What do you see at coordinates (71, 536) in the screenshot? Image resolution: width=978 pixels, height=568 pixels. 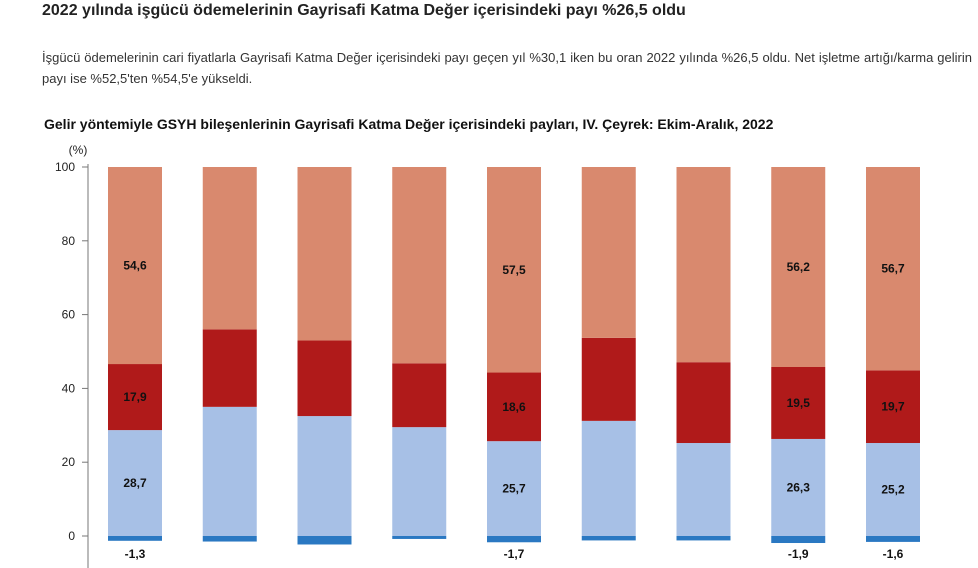 I see `y-tick-label: 0` at bounding box center [71, 536].